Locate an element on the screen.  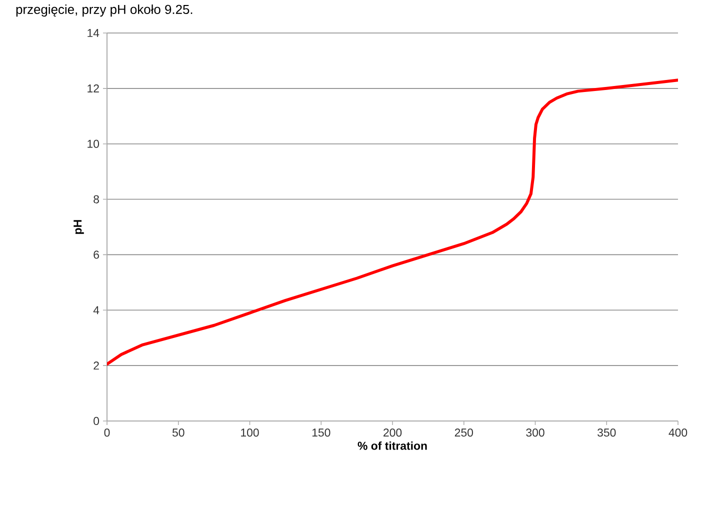
y-tick-label: 12 is located at coordinates (93, 88).